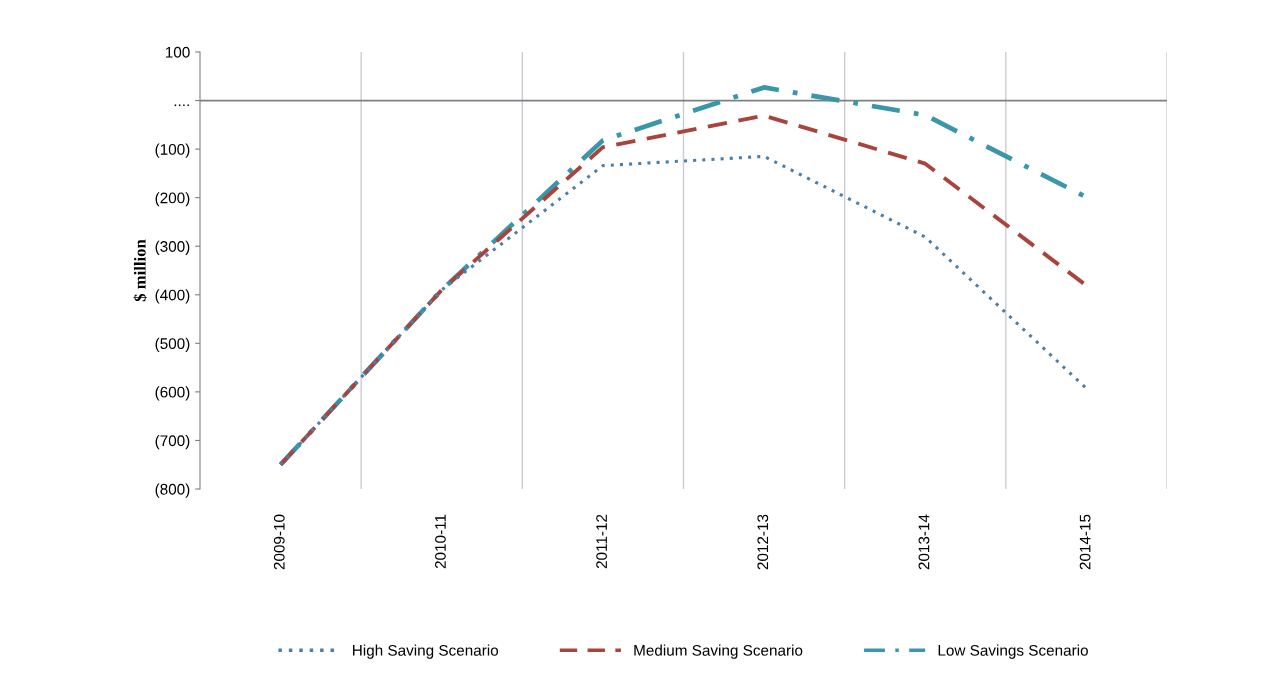 This screenshot has width=1277, height=677. Describe the element at coordinates (172, 199) in the screenshot. I see `y-tick-label: (200)` at that location.